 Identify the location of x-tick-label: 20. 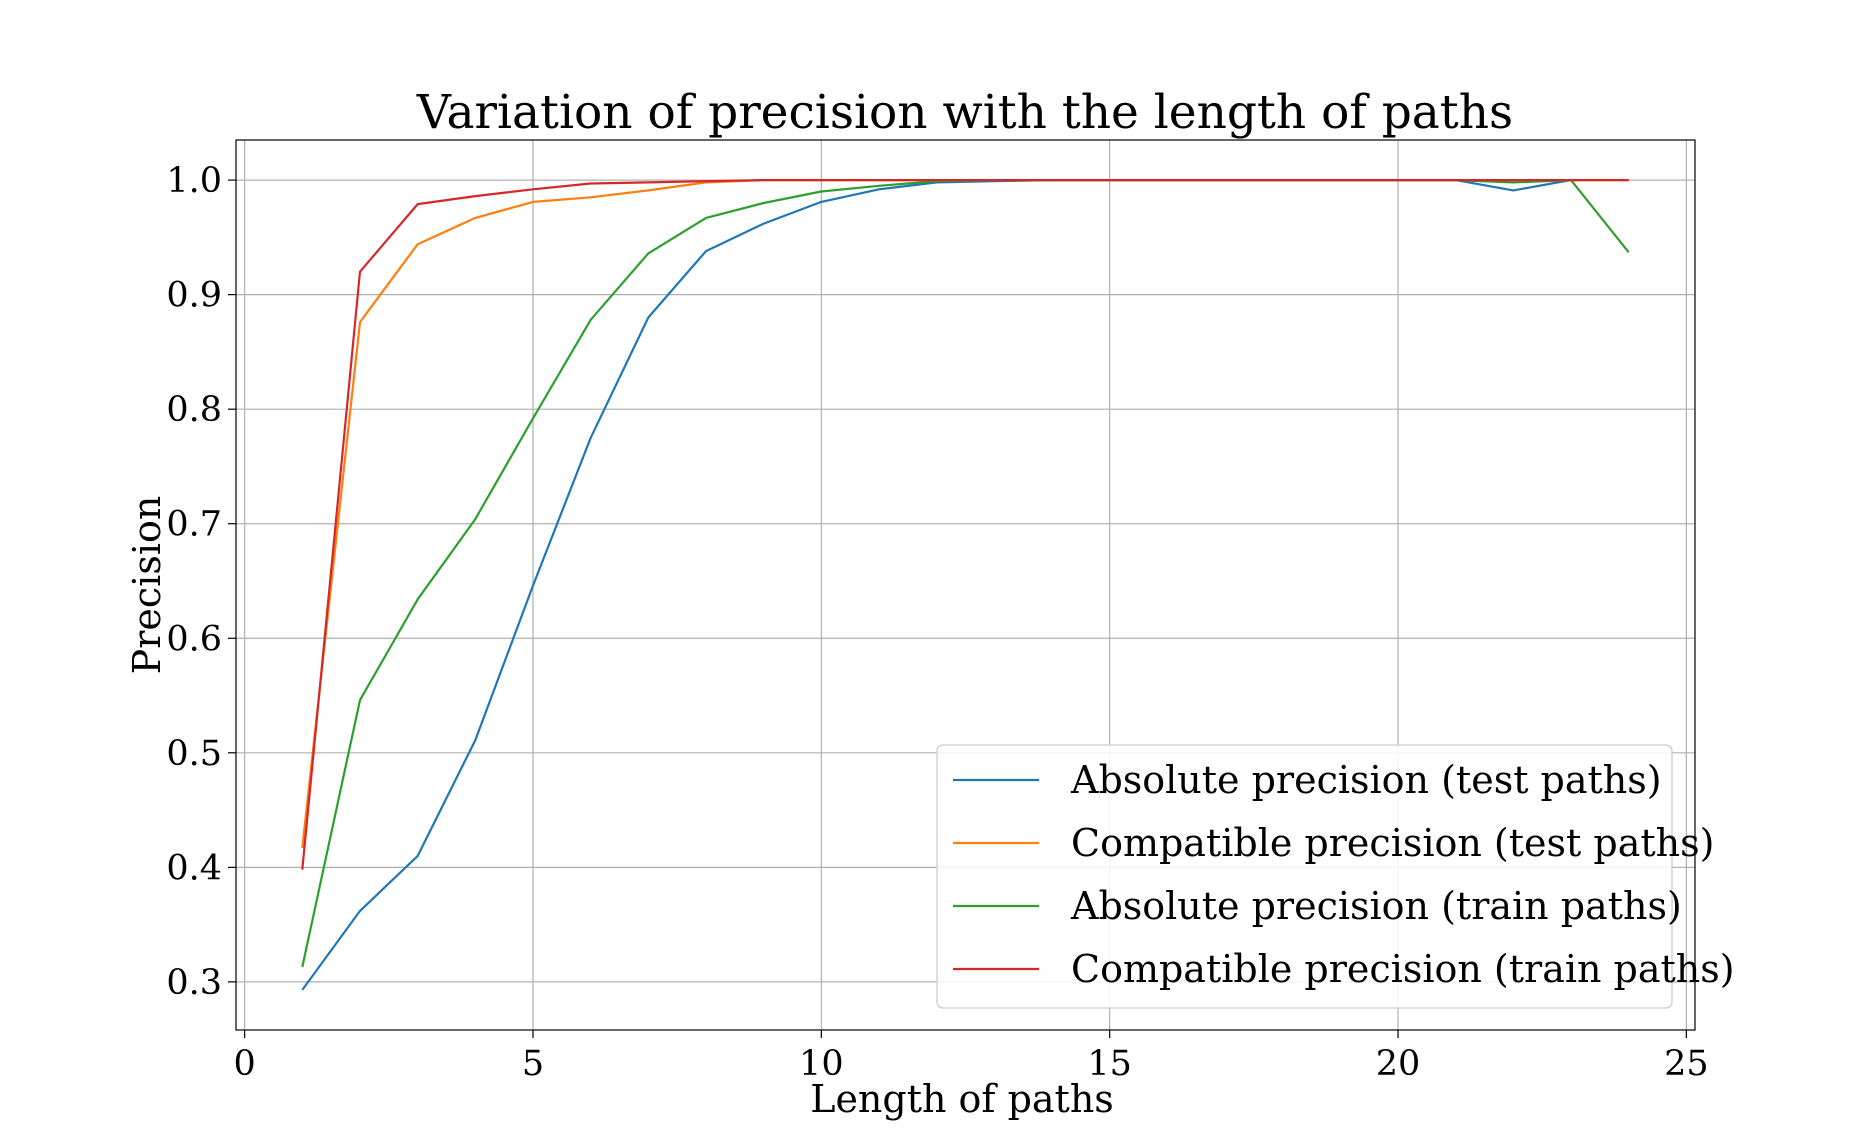
(1398, 1064).